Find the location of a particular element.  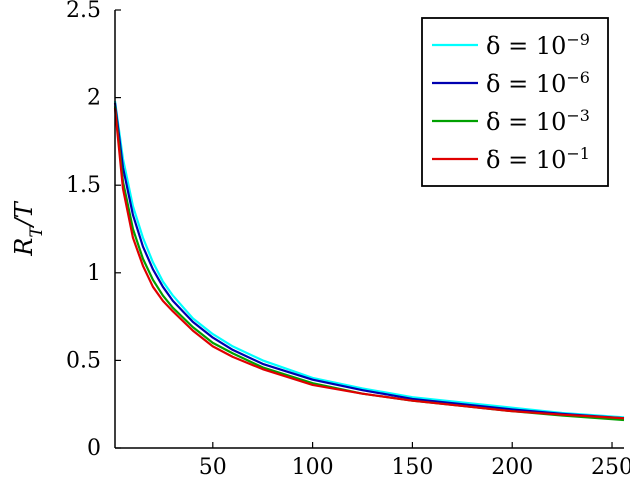

x-tick-label: 150 is located at coordinates (412, 465).